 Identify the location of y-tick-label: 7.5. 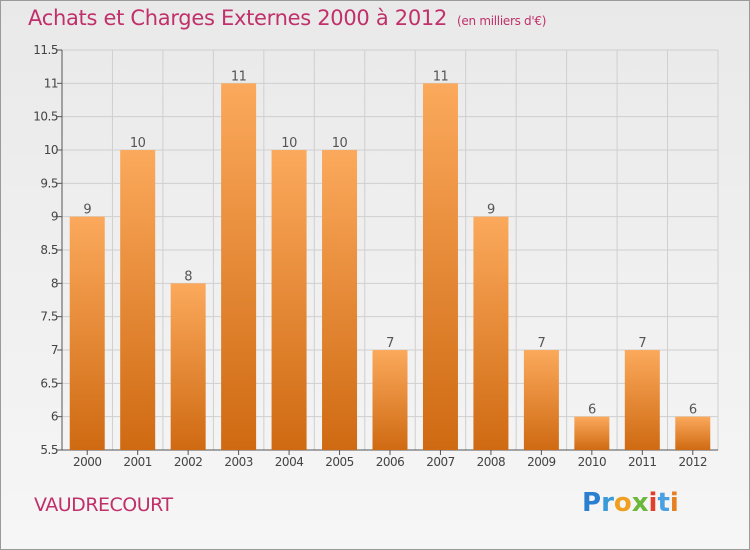
(49, 317).